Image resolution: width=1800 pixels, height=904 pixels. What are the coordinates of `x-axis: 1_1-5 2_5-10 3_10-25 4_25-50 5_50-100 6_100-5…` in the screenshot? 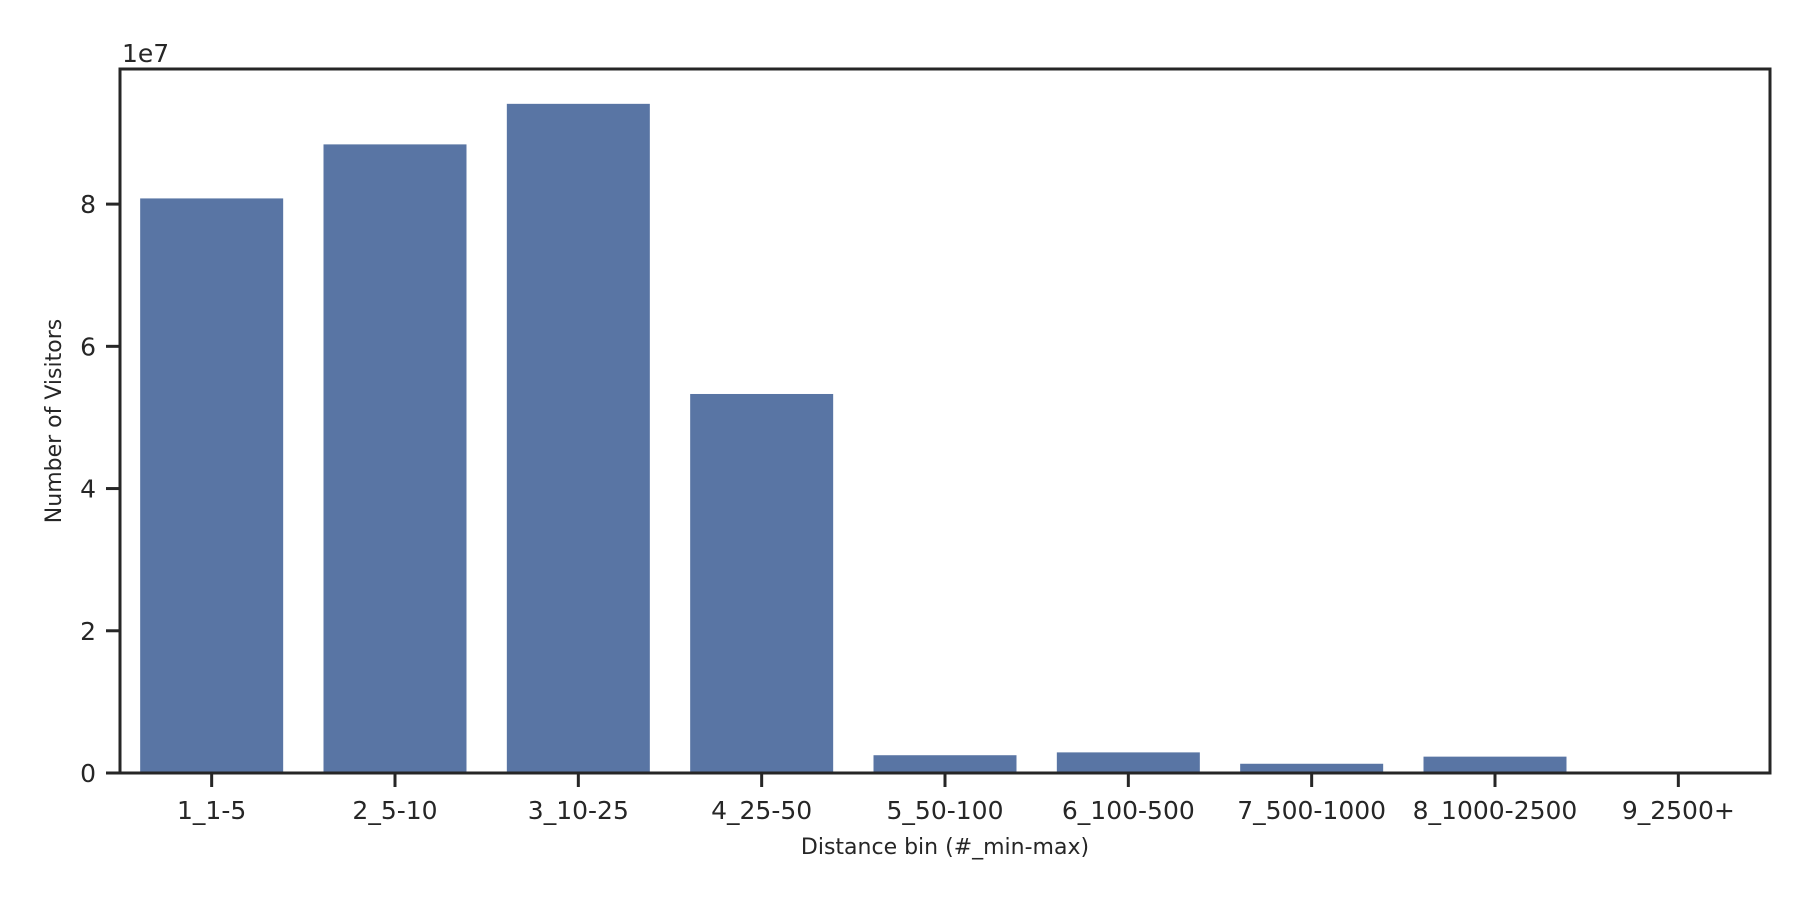 It's located at (956, 799).